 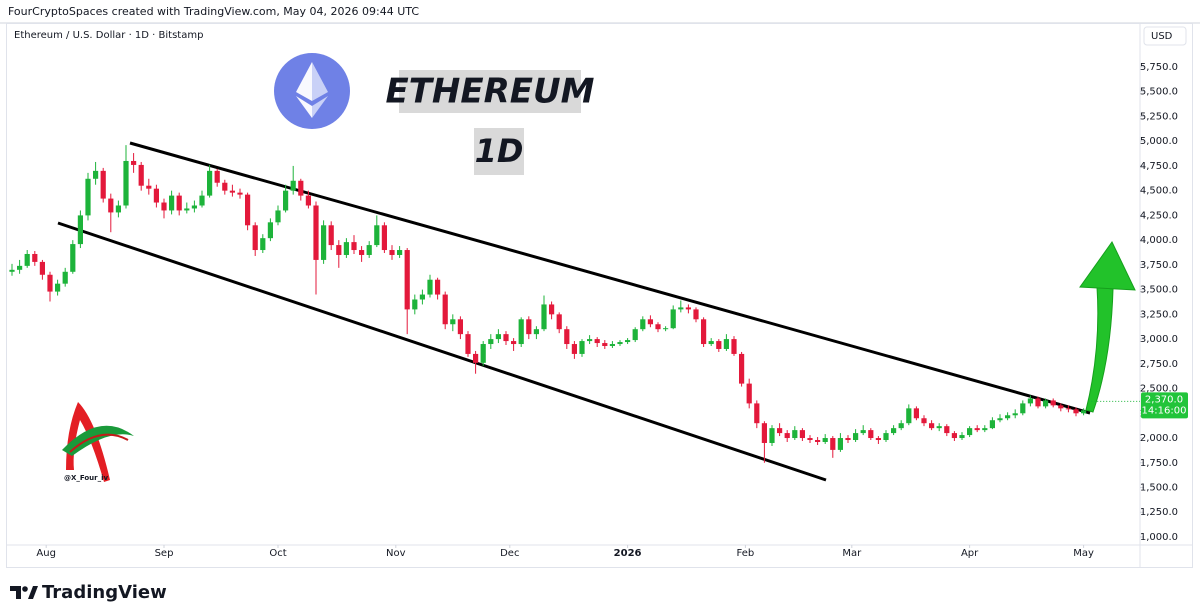 I want to click on countdown: 14:16:00, so click(x=1164, y=410).